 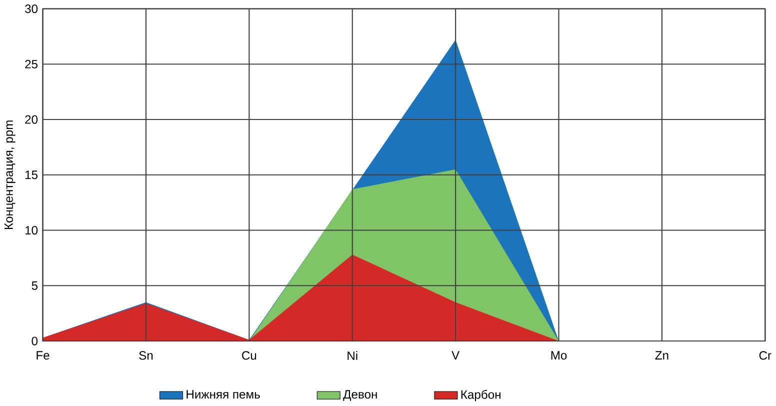 What do you see at coordinates (146, 355) in the screenshot?
I see `x-tick-label: Sn` at bounding box center [146, 355].